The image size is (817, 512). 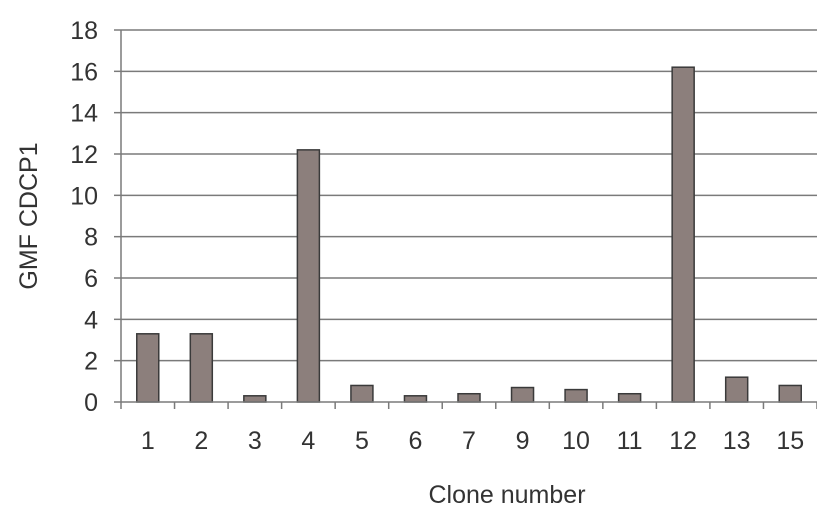 I want to click on x-tick-label: 10, so click(x=576, y=441).